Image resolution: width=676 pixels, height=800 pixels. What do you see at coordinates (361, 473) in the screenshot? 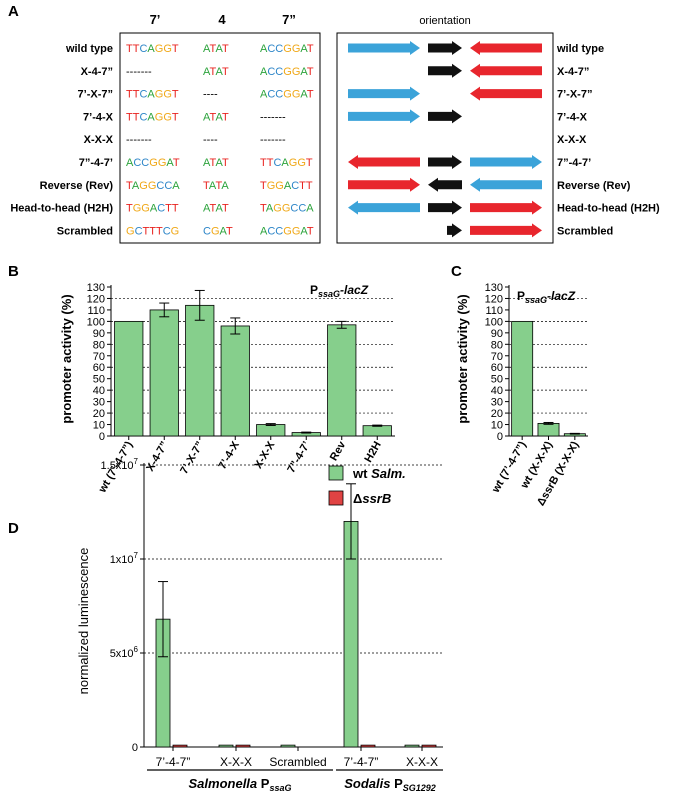
I see `legend-prefix: wt` at bounding box center [361, 473].